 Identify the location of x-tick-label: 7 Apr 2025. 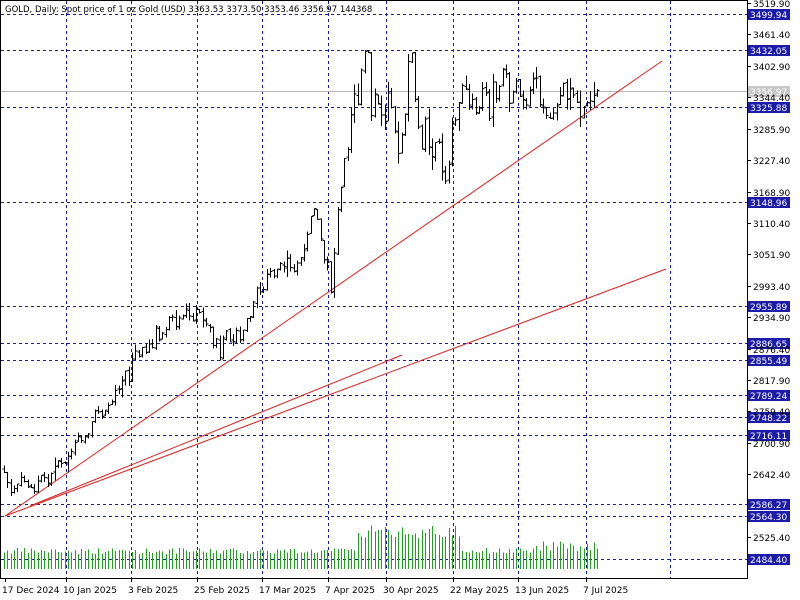
(350, 591).